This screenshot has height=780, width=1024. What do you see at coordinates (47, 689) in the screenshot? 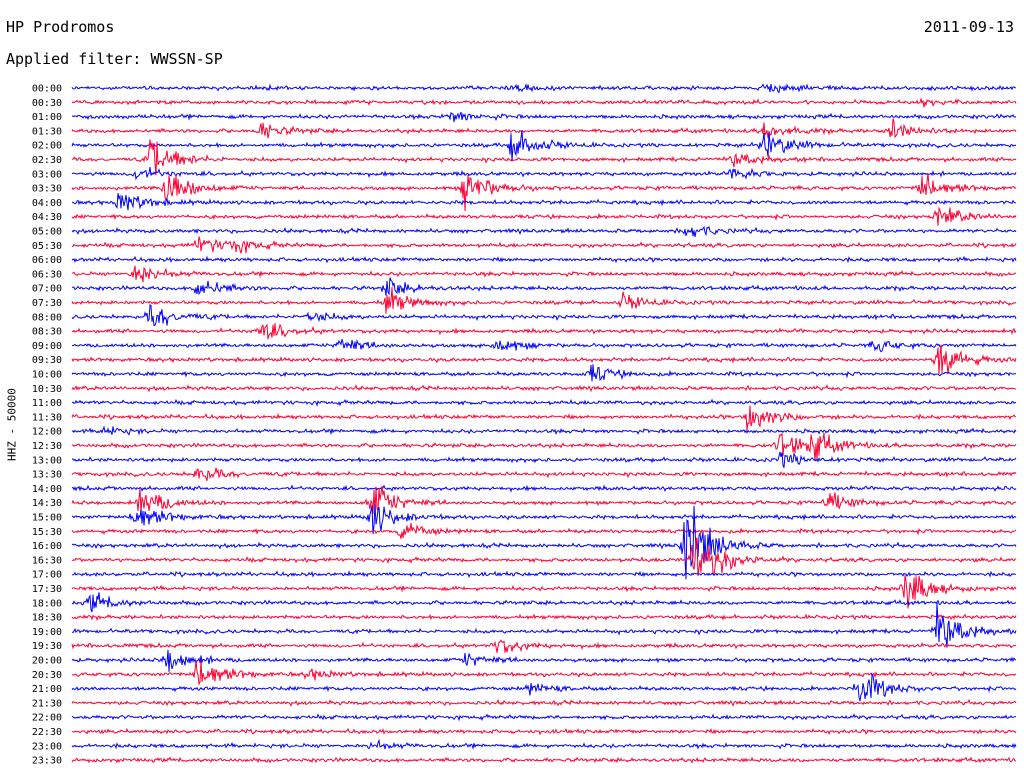
I see `row-label: 21:00` at bounding box center [47, 689].